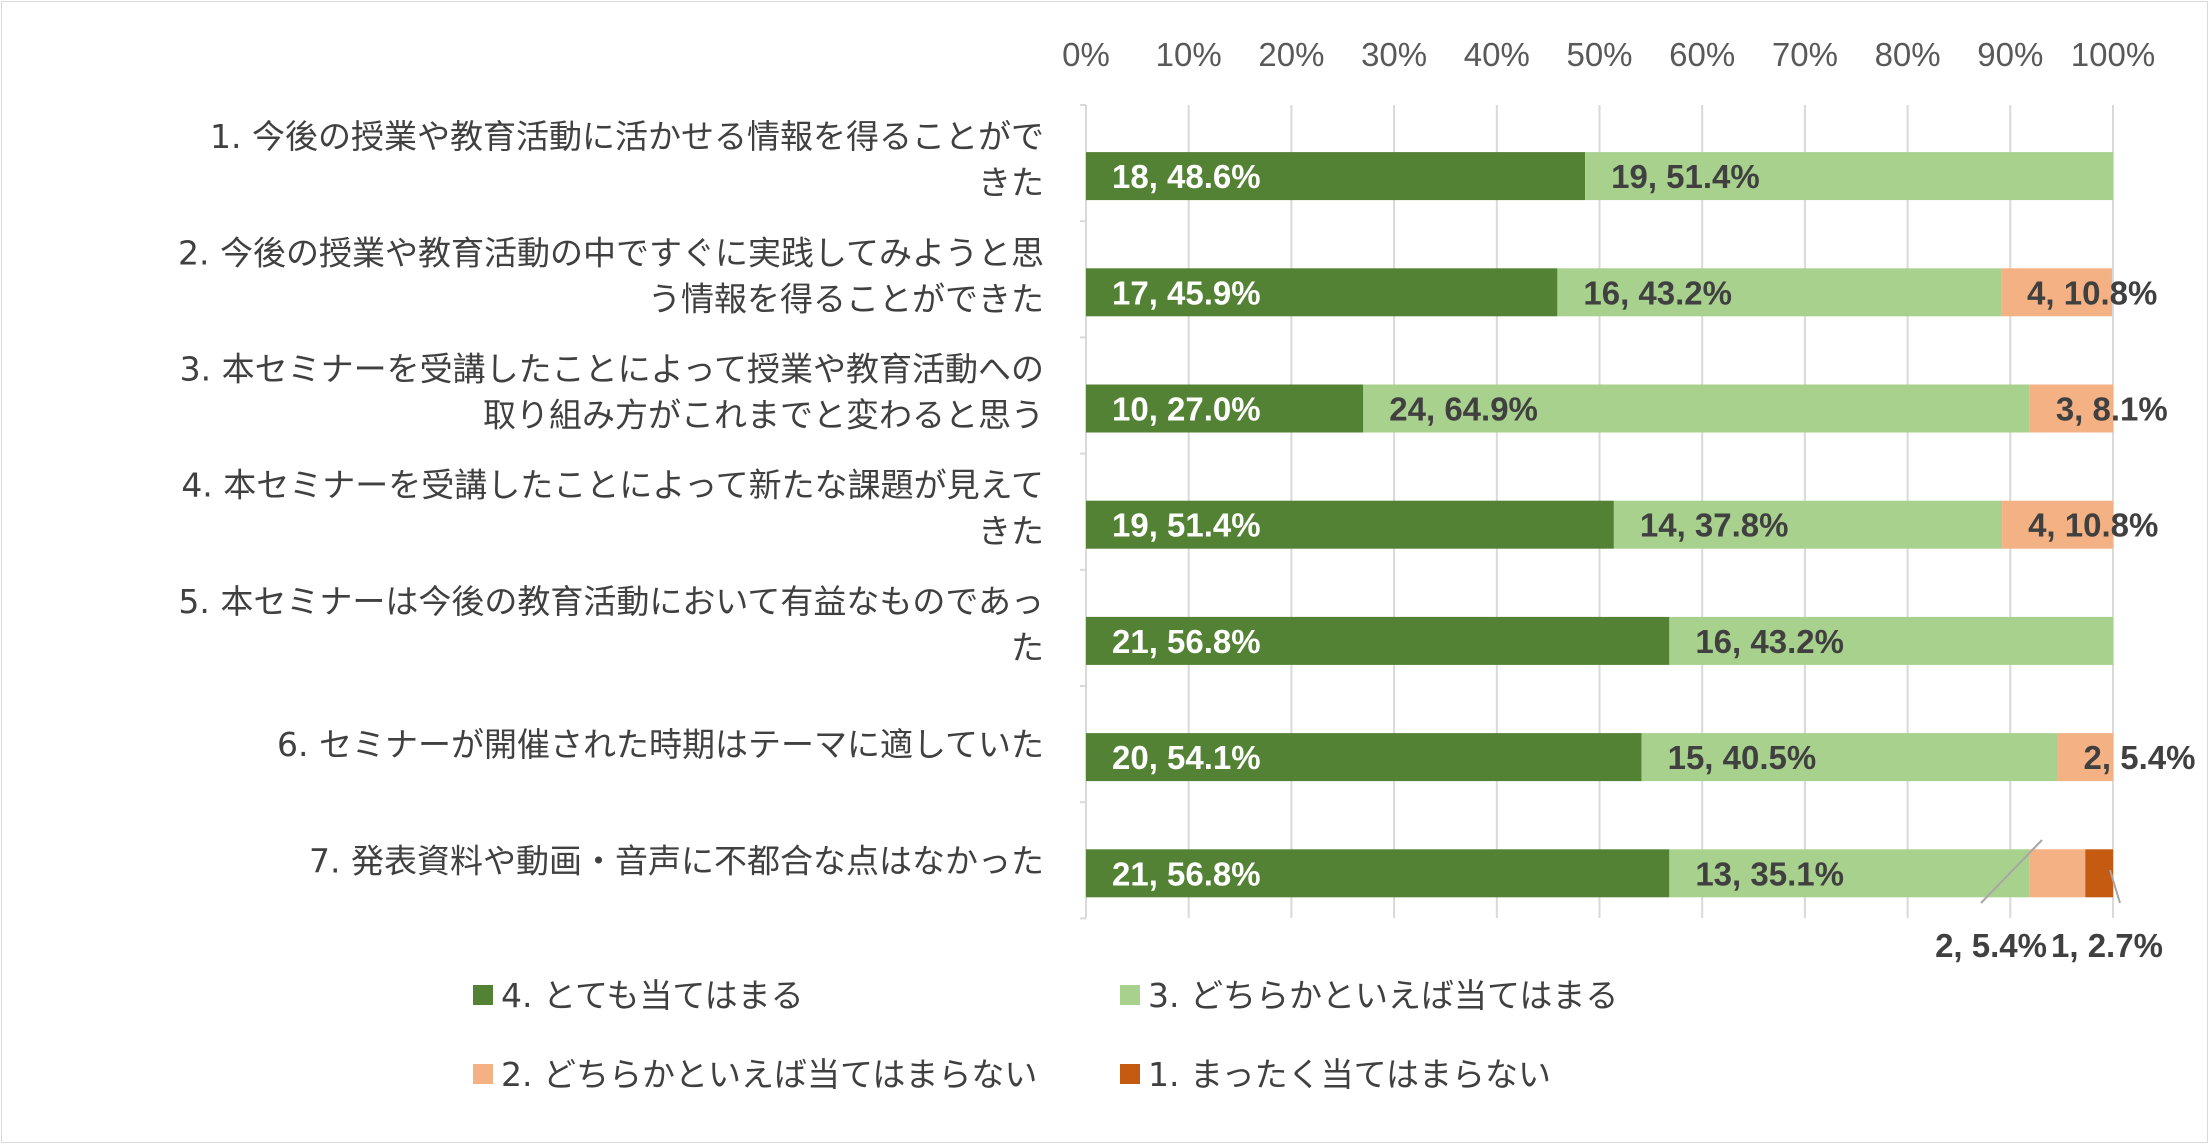 This screenshot has height=1146, width=2211. I want to click on data-label: 24, 64.9%, so click(1463, 409).